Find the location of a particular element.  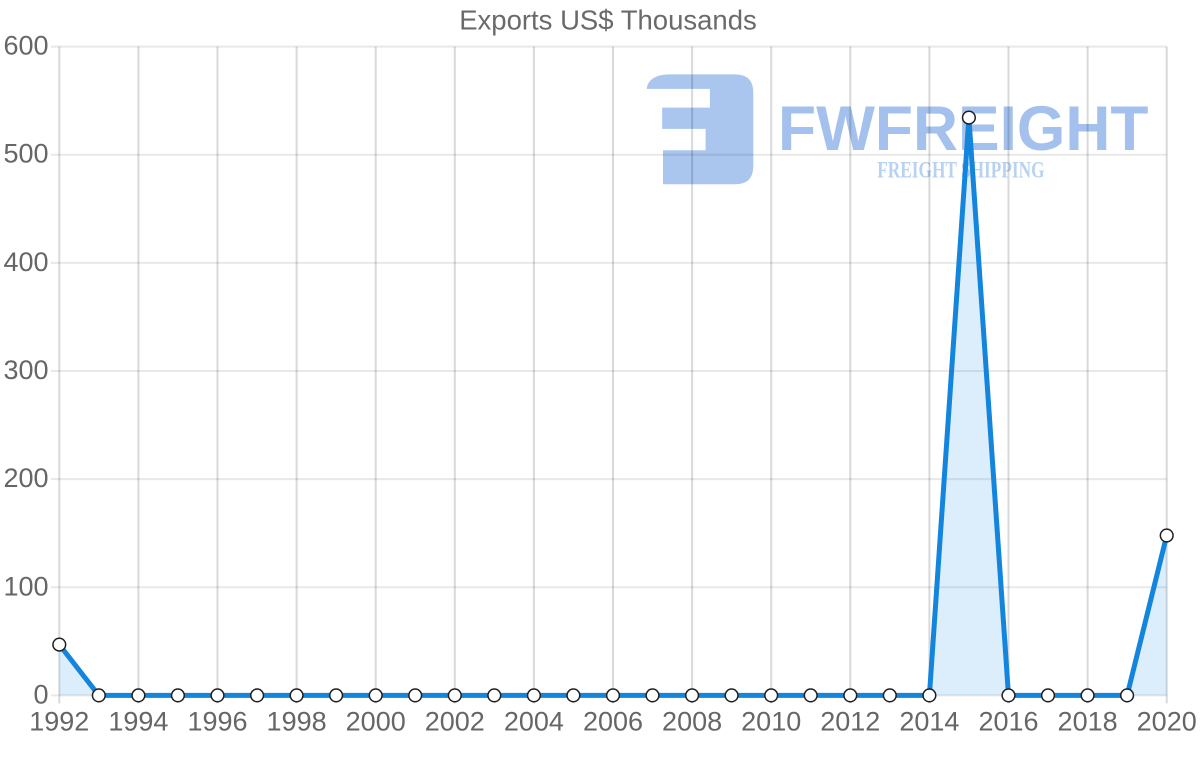

svg-text: 1996 is located at coordinates (217, 722).